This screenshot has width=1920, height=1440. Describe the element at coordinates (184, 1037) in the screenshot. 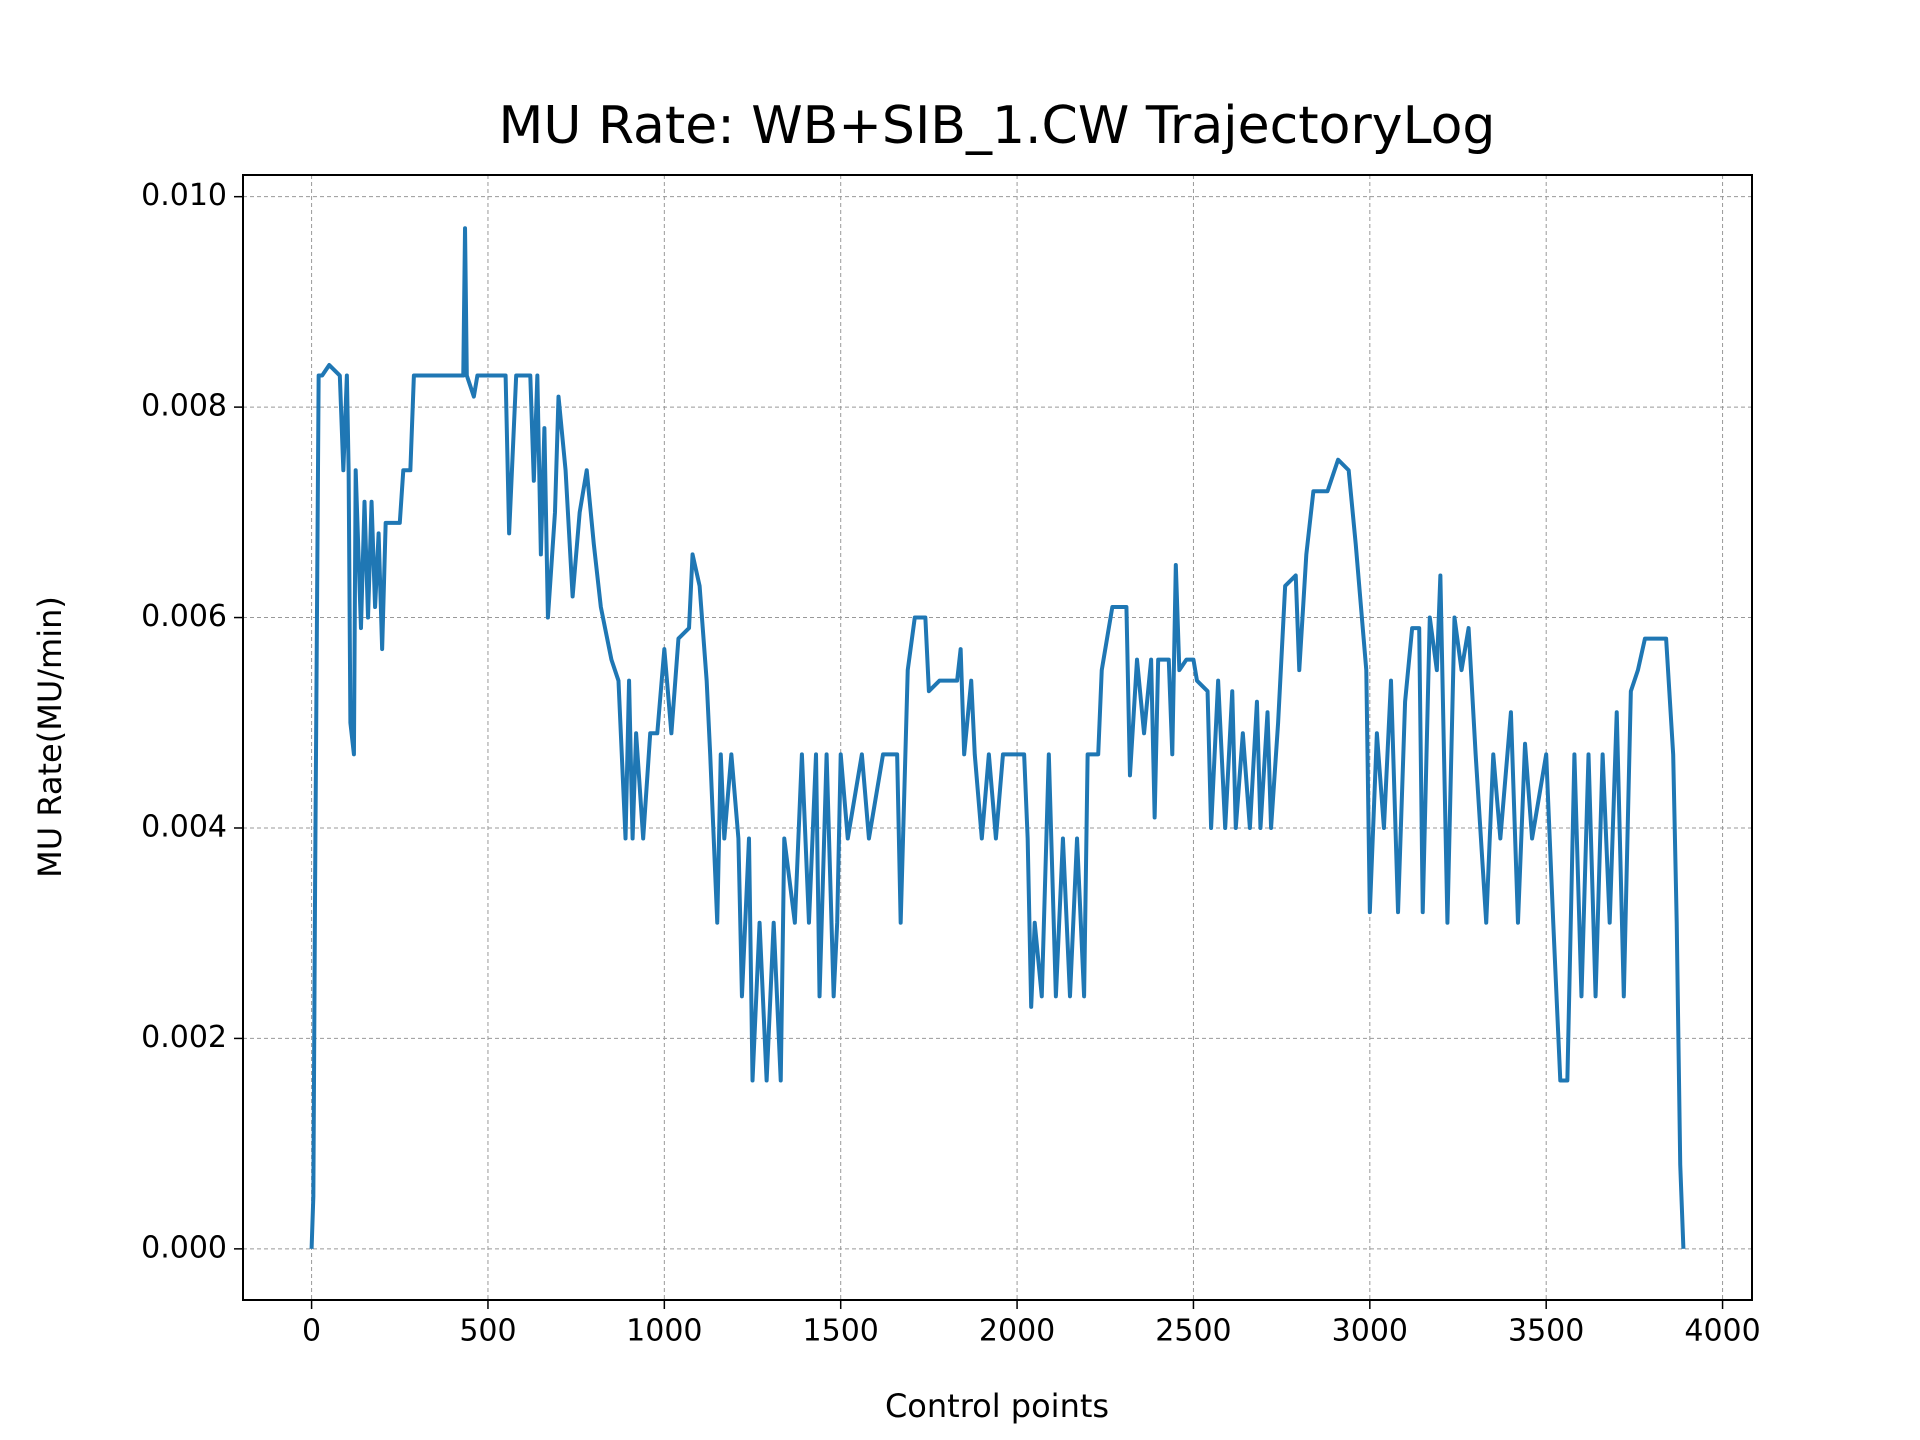

I see `y-tick-label: 0.002` at that location.